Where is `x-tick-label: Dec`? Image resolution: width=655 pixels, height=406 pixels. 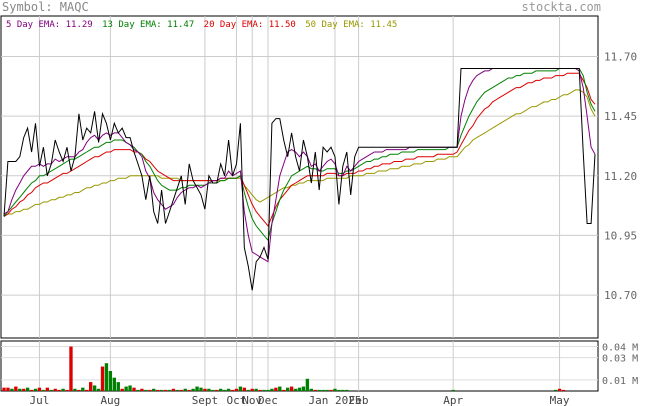 x-tick-label: Dec is located at coordinates (268, 400).